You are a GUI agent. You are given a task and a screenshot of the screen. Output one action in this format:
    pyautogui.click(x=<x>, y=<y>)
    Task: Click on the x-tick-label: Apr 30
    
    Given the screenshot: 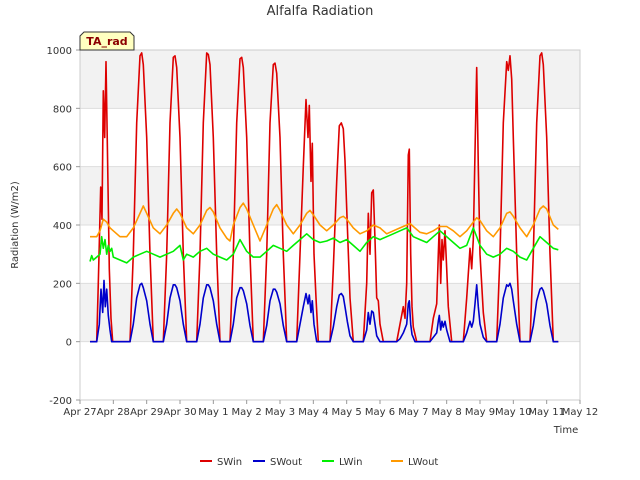 What is the action you would take?
    pyautogui.click(x=179, y=412)
    